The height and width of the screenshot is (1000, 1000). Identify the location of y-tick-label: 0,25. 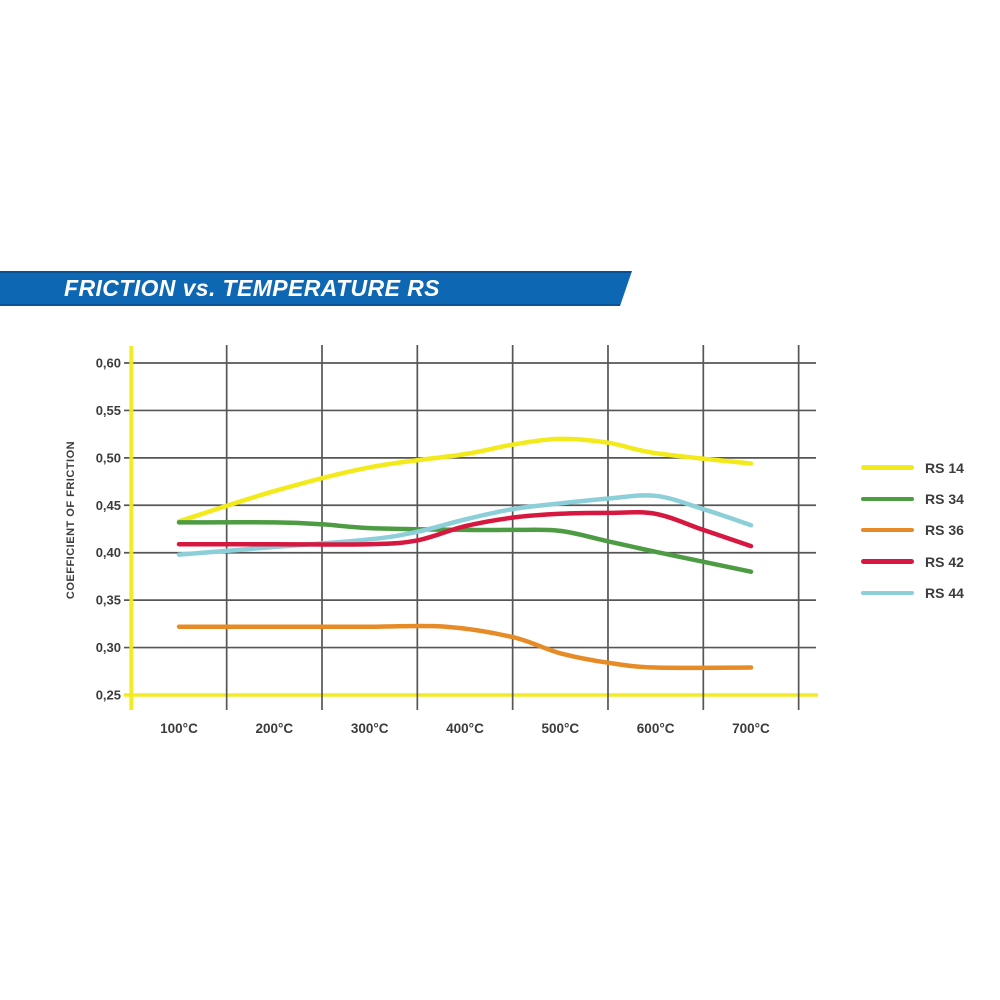
(108, 694).